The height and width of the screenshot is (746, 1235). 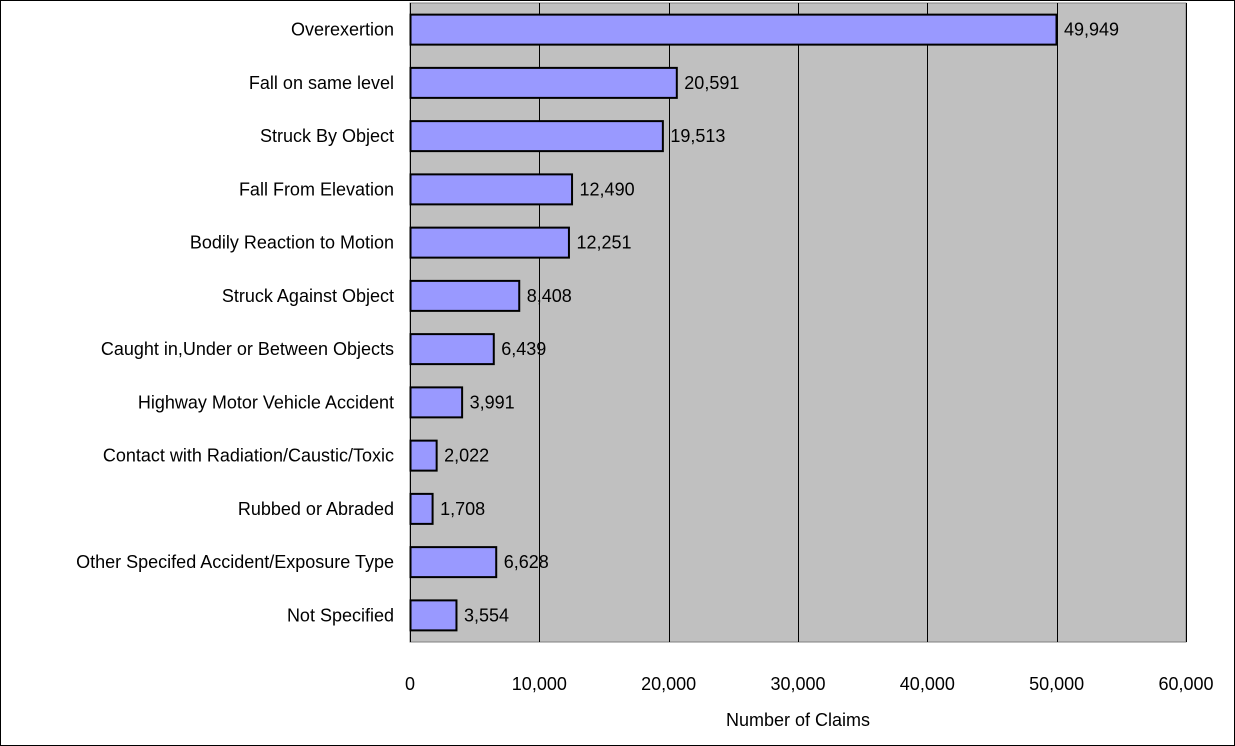 What do you see at coordinates (292, 243) in the screenshot?
I see `category-label: Bodily Reaction to Motion` at bounding box center [292, 243].